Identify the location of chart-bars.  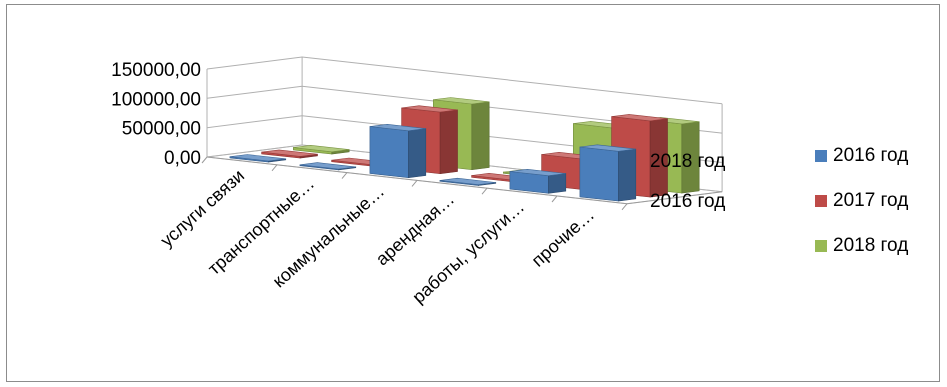
(464, 149).